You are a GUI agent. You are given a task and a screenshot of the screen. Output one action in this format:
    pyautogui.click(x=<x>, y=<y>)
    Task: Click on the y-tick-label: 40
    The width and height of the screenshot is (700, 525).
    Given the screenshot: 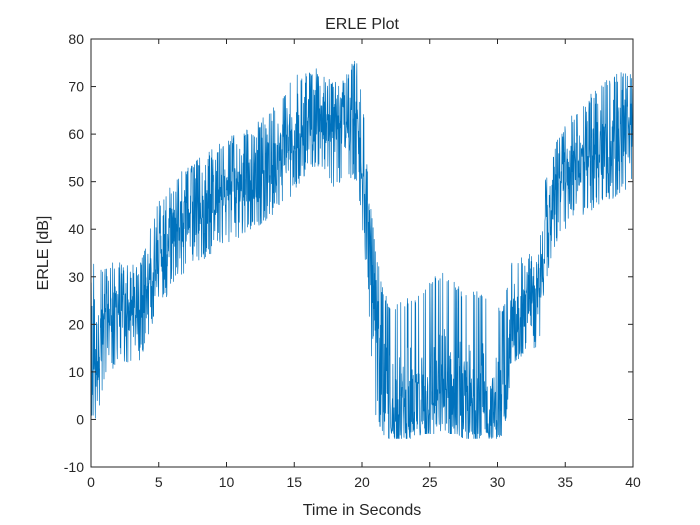 What is the action you would take?
    pyautogui.click(x=76, y=229)
    